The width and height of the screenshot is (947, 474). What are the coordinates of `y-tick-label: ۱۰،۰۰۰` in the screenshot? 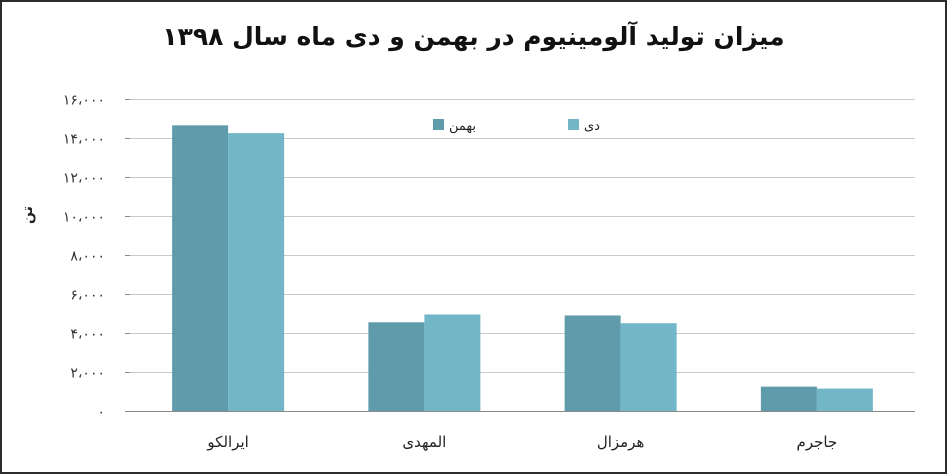 It's located at (84, 218).